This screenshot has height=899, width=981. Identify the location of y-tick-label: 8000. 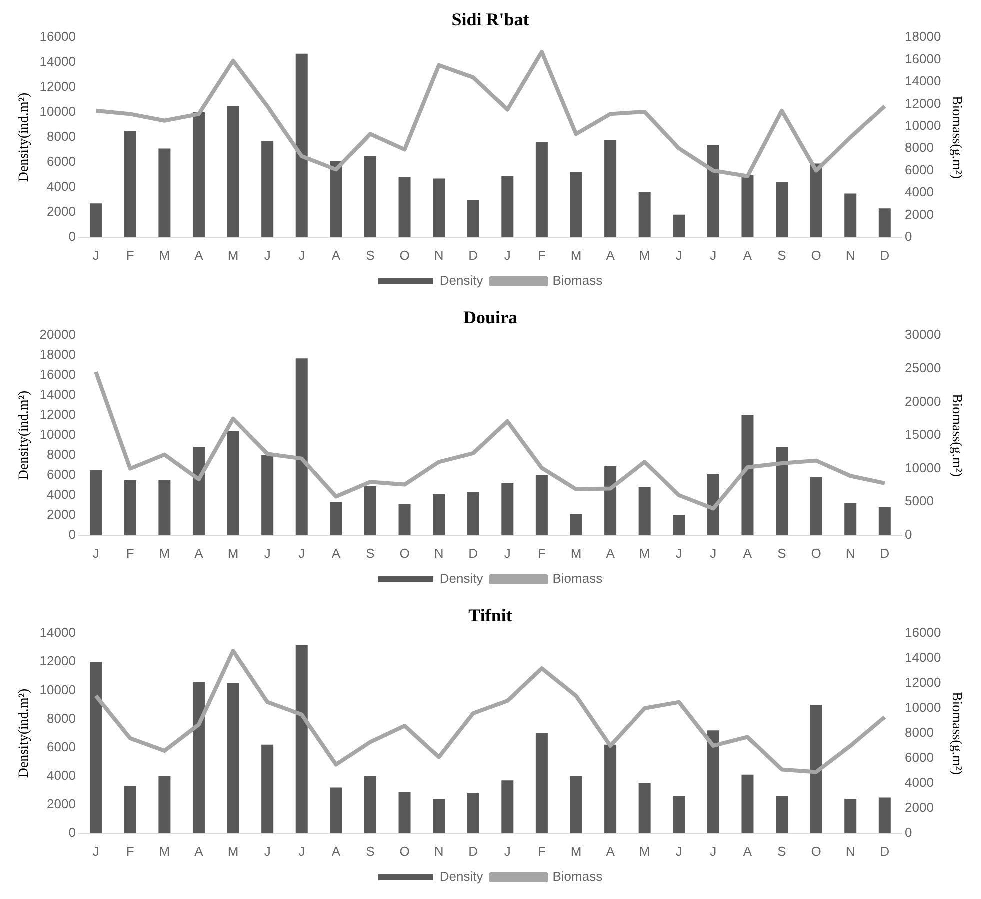
(61, 718).